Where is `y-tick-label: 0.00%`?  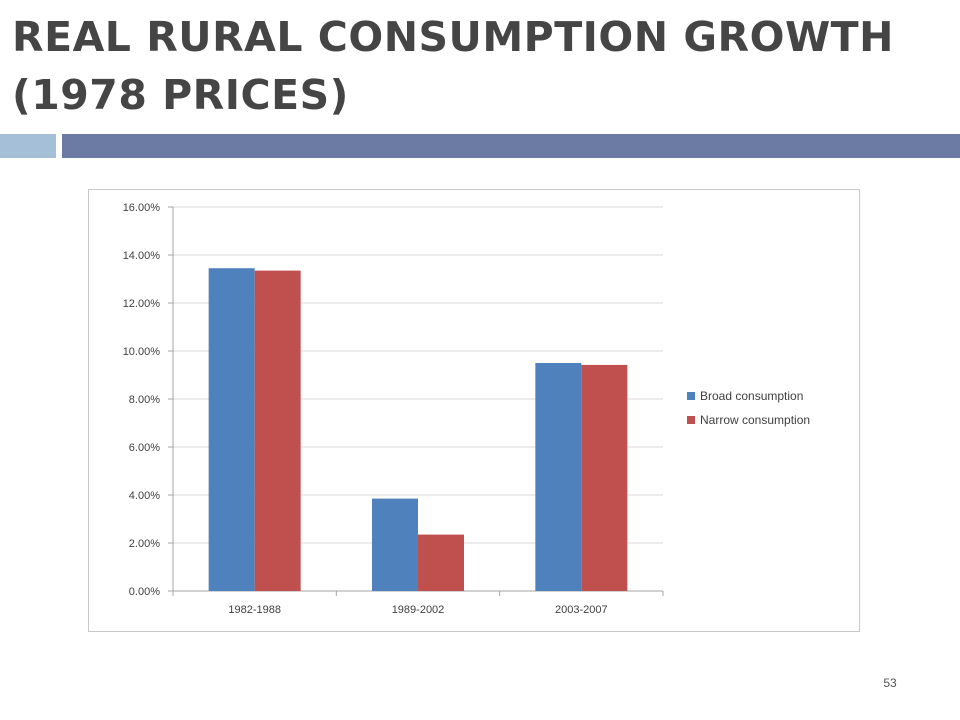
y-tick-label: 0.00% is located at coordinates (144, 592).